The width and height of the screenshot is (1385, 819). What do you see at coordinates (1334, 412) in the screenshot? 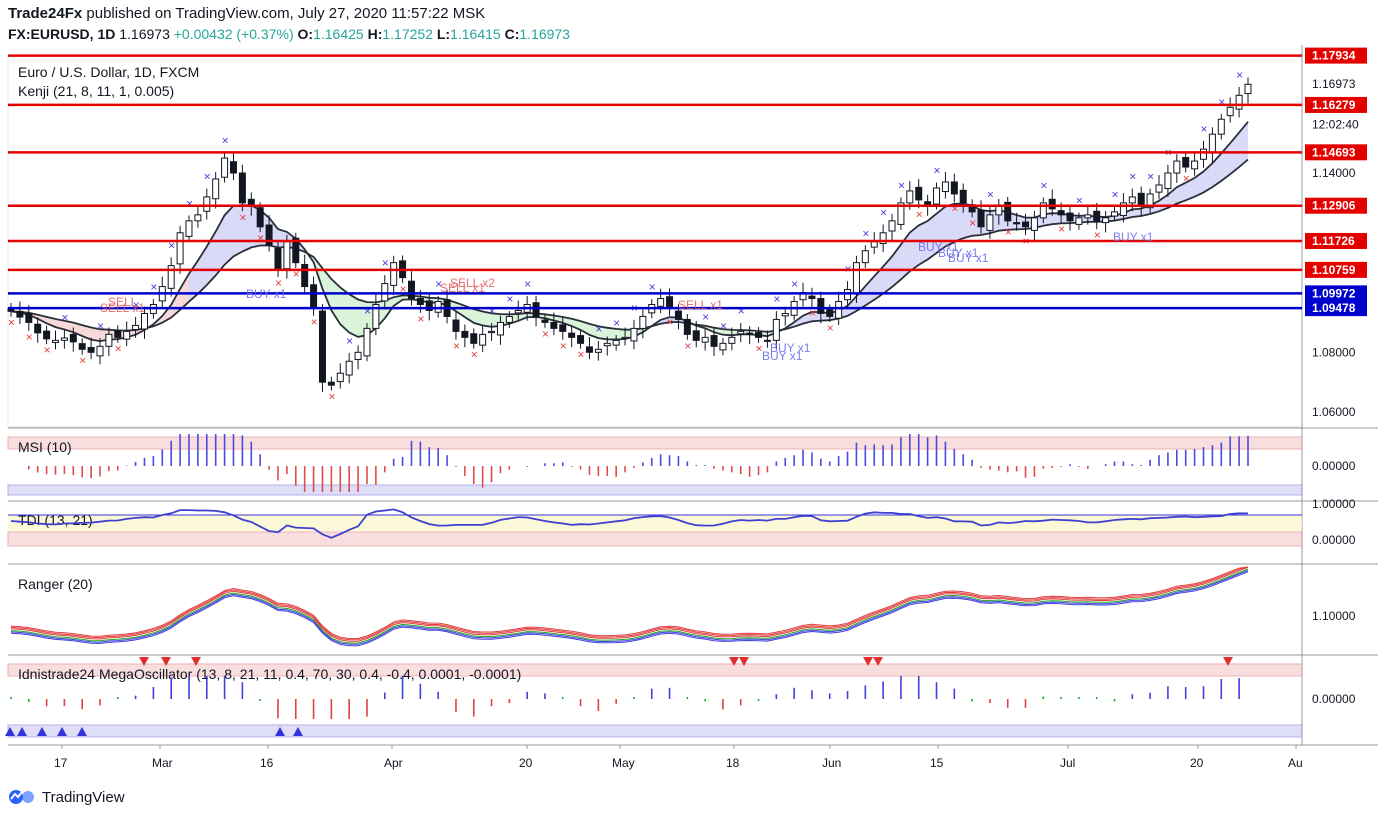
I see `price-tick-label: 1.06000` at bounding box center [1334, 412].